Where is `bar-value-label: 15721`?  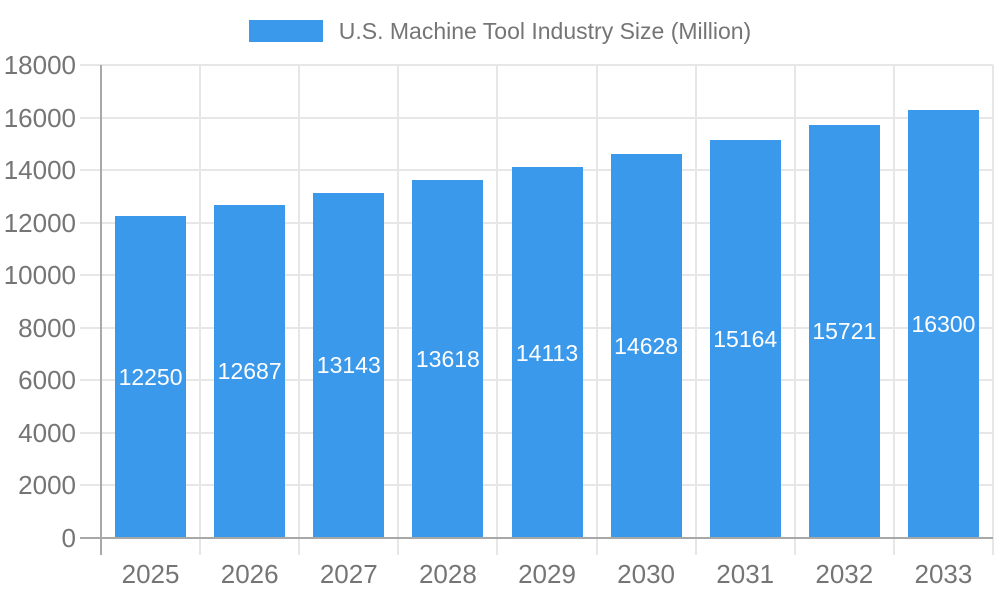 bar-value-label: 15721 is located at coordinates (844, 331).